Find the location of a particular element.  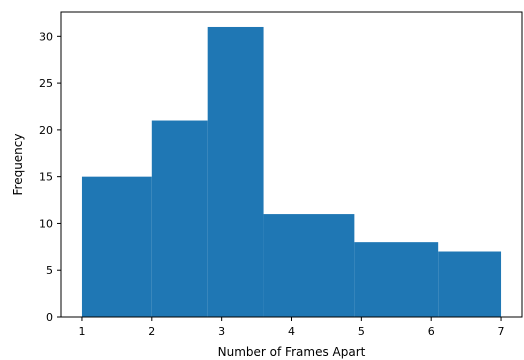

y-tick-label: 20 is located at coordinates (46, 130).